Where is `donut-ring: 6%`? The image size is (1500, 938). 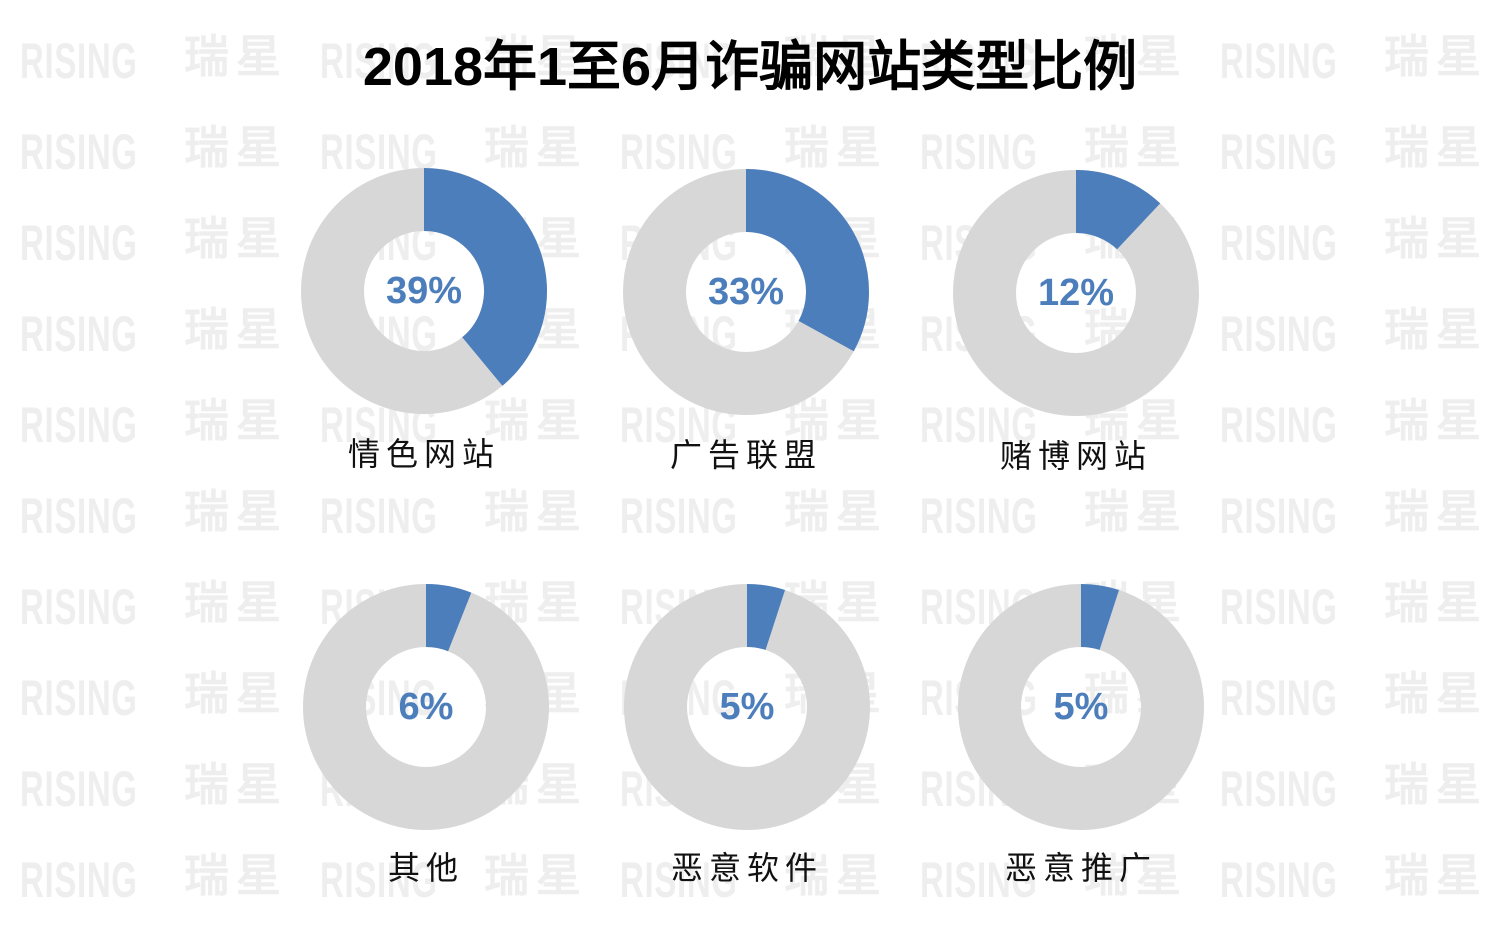
donut-ring: 6% is located at coordinates (426, 707).